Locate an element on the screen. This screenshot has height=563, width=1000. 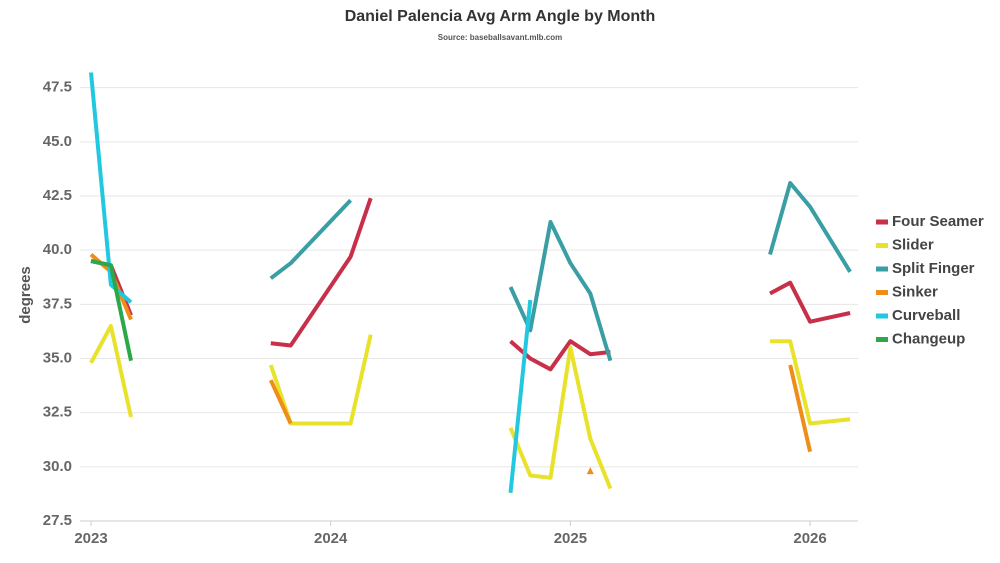
x-tick-label: 2023 is located at coordinates (90, 538).